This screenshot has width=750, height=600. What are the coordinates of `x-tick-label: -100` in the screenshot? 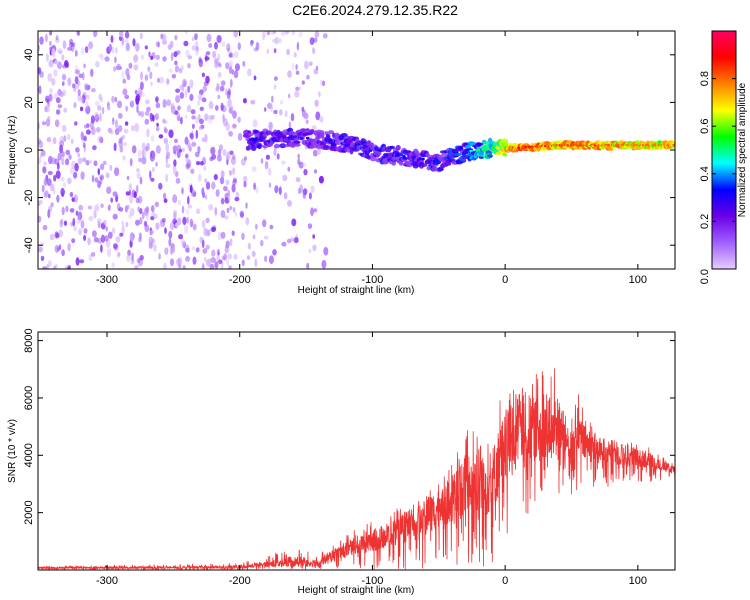 It's located at (372, 280).